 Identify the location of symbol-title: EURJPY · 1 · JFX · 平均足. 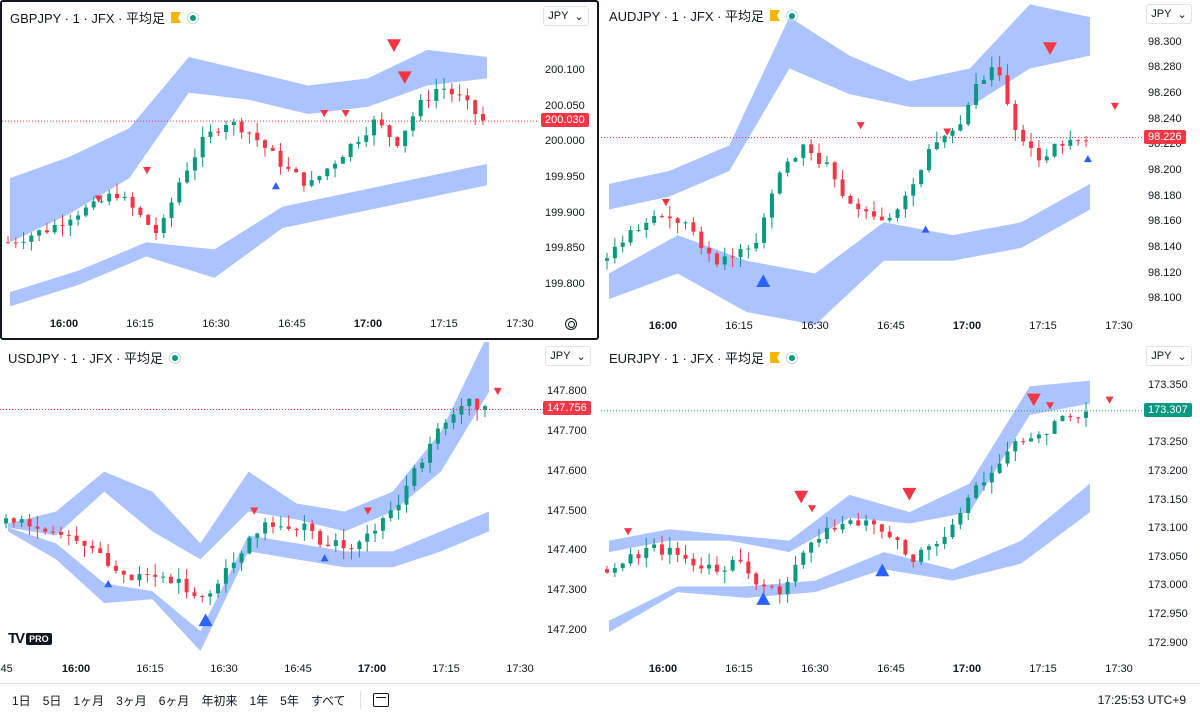
(704, 357).